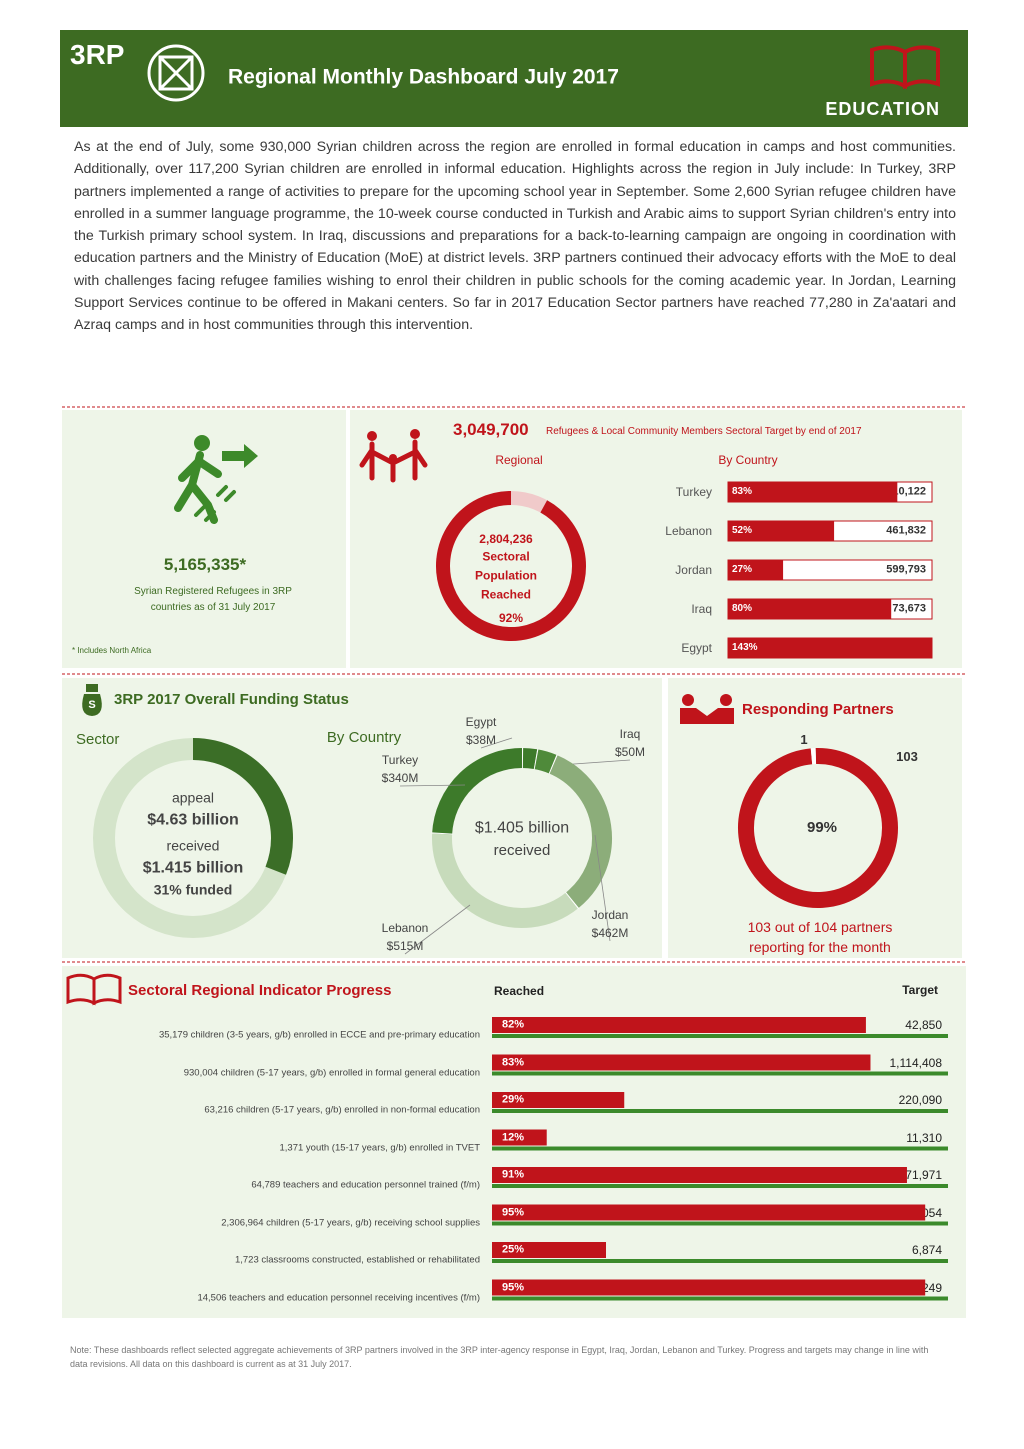 This screenshot has width=1024, height=1449. I want to click on country-target: 1,410,122, so click(901, 491).